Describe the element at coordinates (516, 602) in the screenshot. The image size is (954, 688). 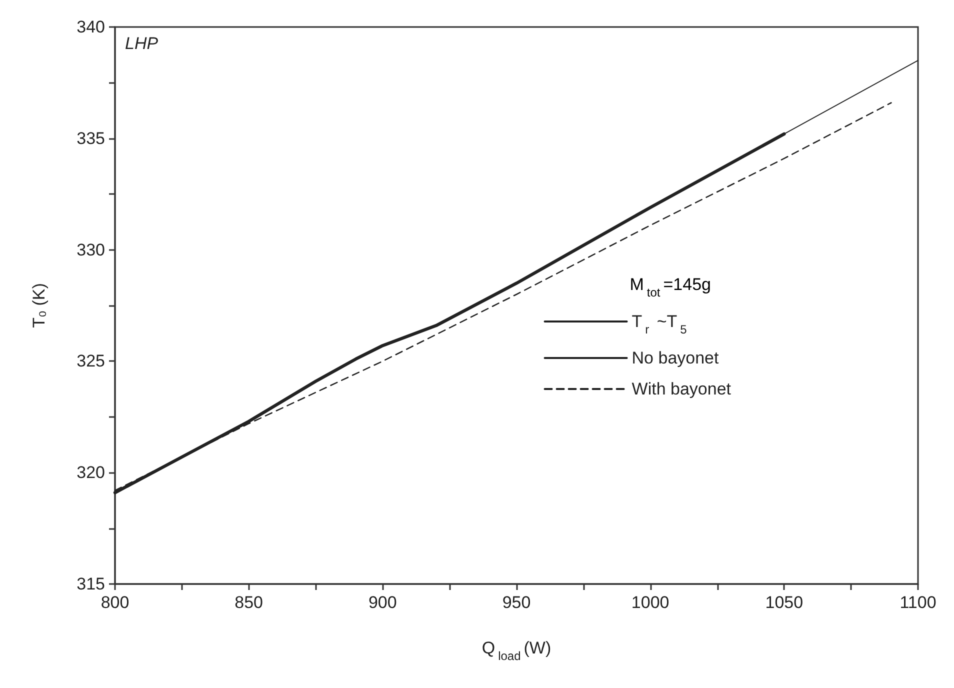
I see `x-tick-label: 950` at that location.